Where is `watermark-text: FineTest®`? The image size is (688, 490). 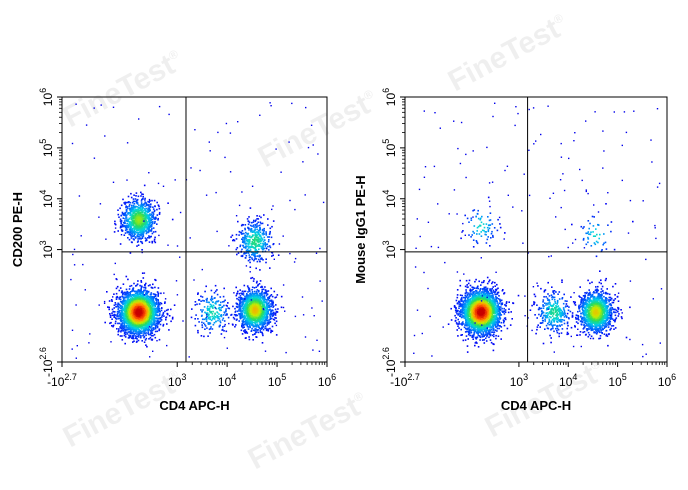
watermark-text: FineTest® is located at coordinates (308, 431).